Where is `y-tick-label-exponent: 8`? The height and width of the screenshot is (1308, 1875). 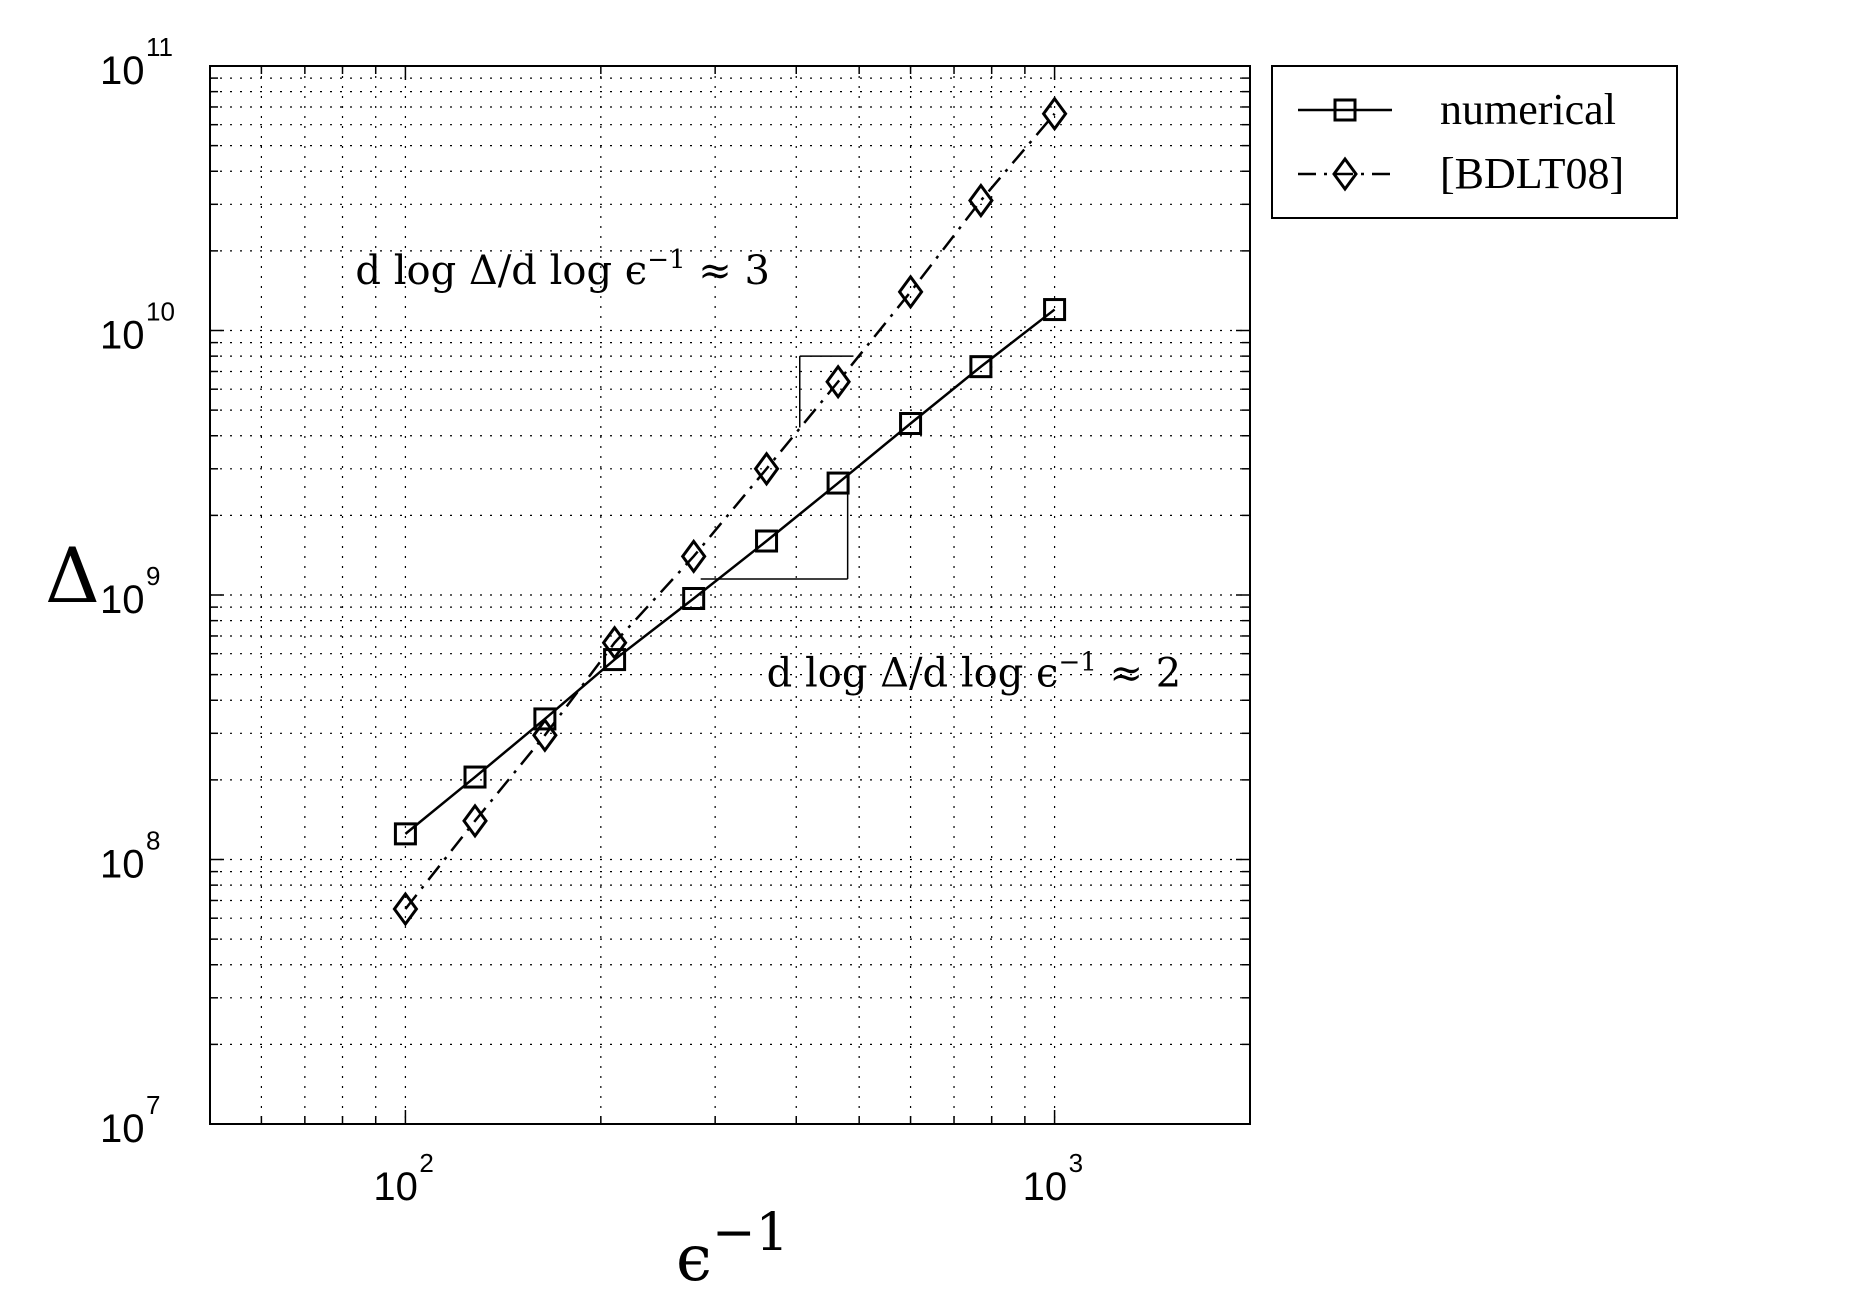
y-tick-label-exponent: 8 is located at coordinates (153, 841).